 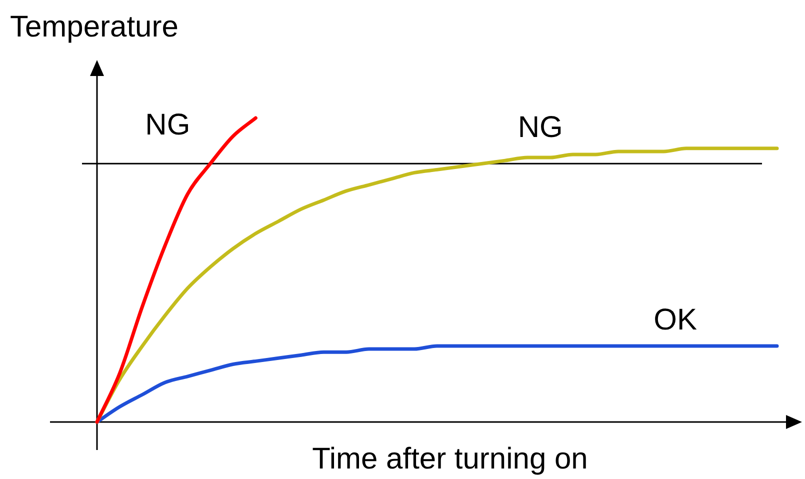 I want to click on y-axis-title: Temperature, so click(x=94, y=27).